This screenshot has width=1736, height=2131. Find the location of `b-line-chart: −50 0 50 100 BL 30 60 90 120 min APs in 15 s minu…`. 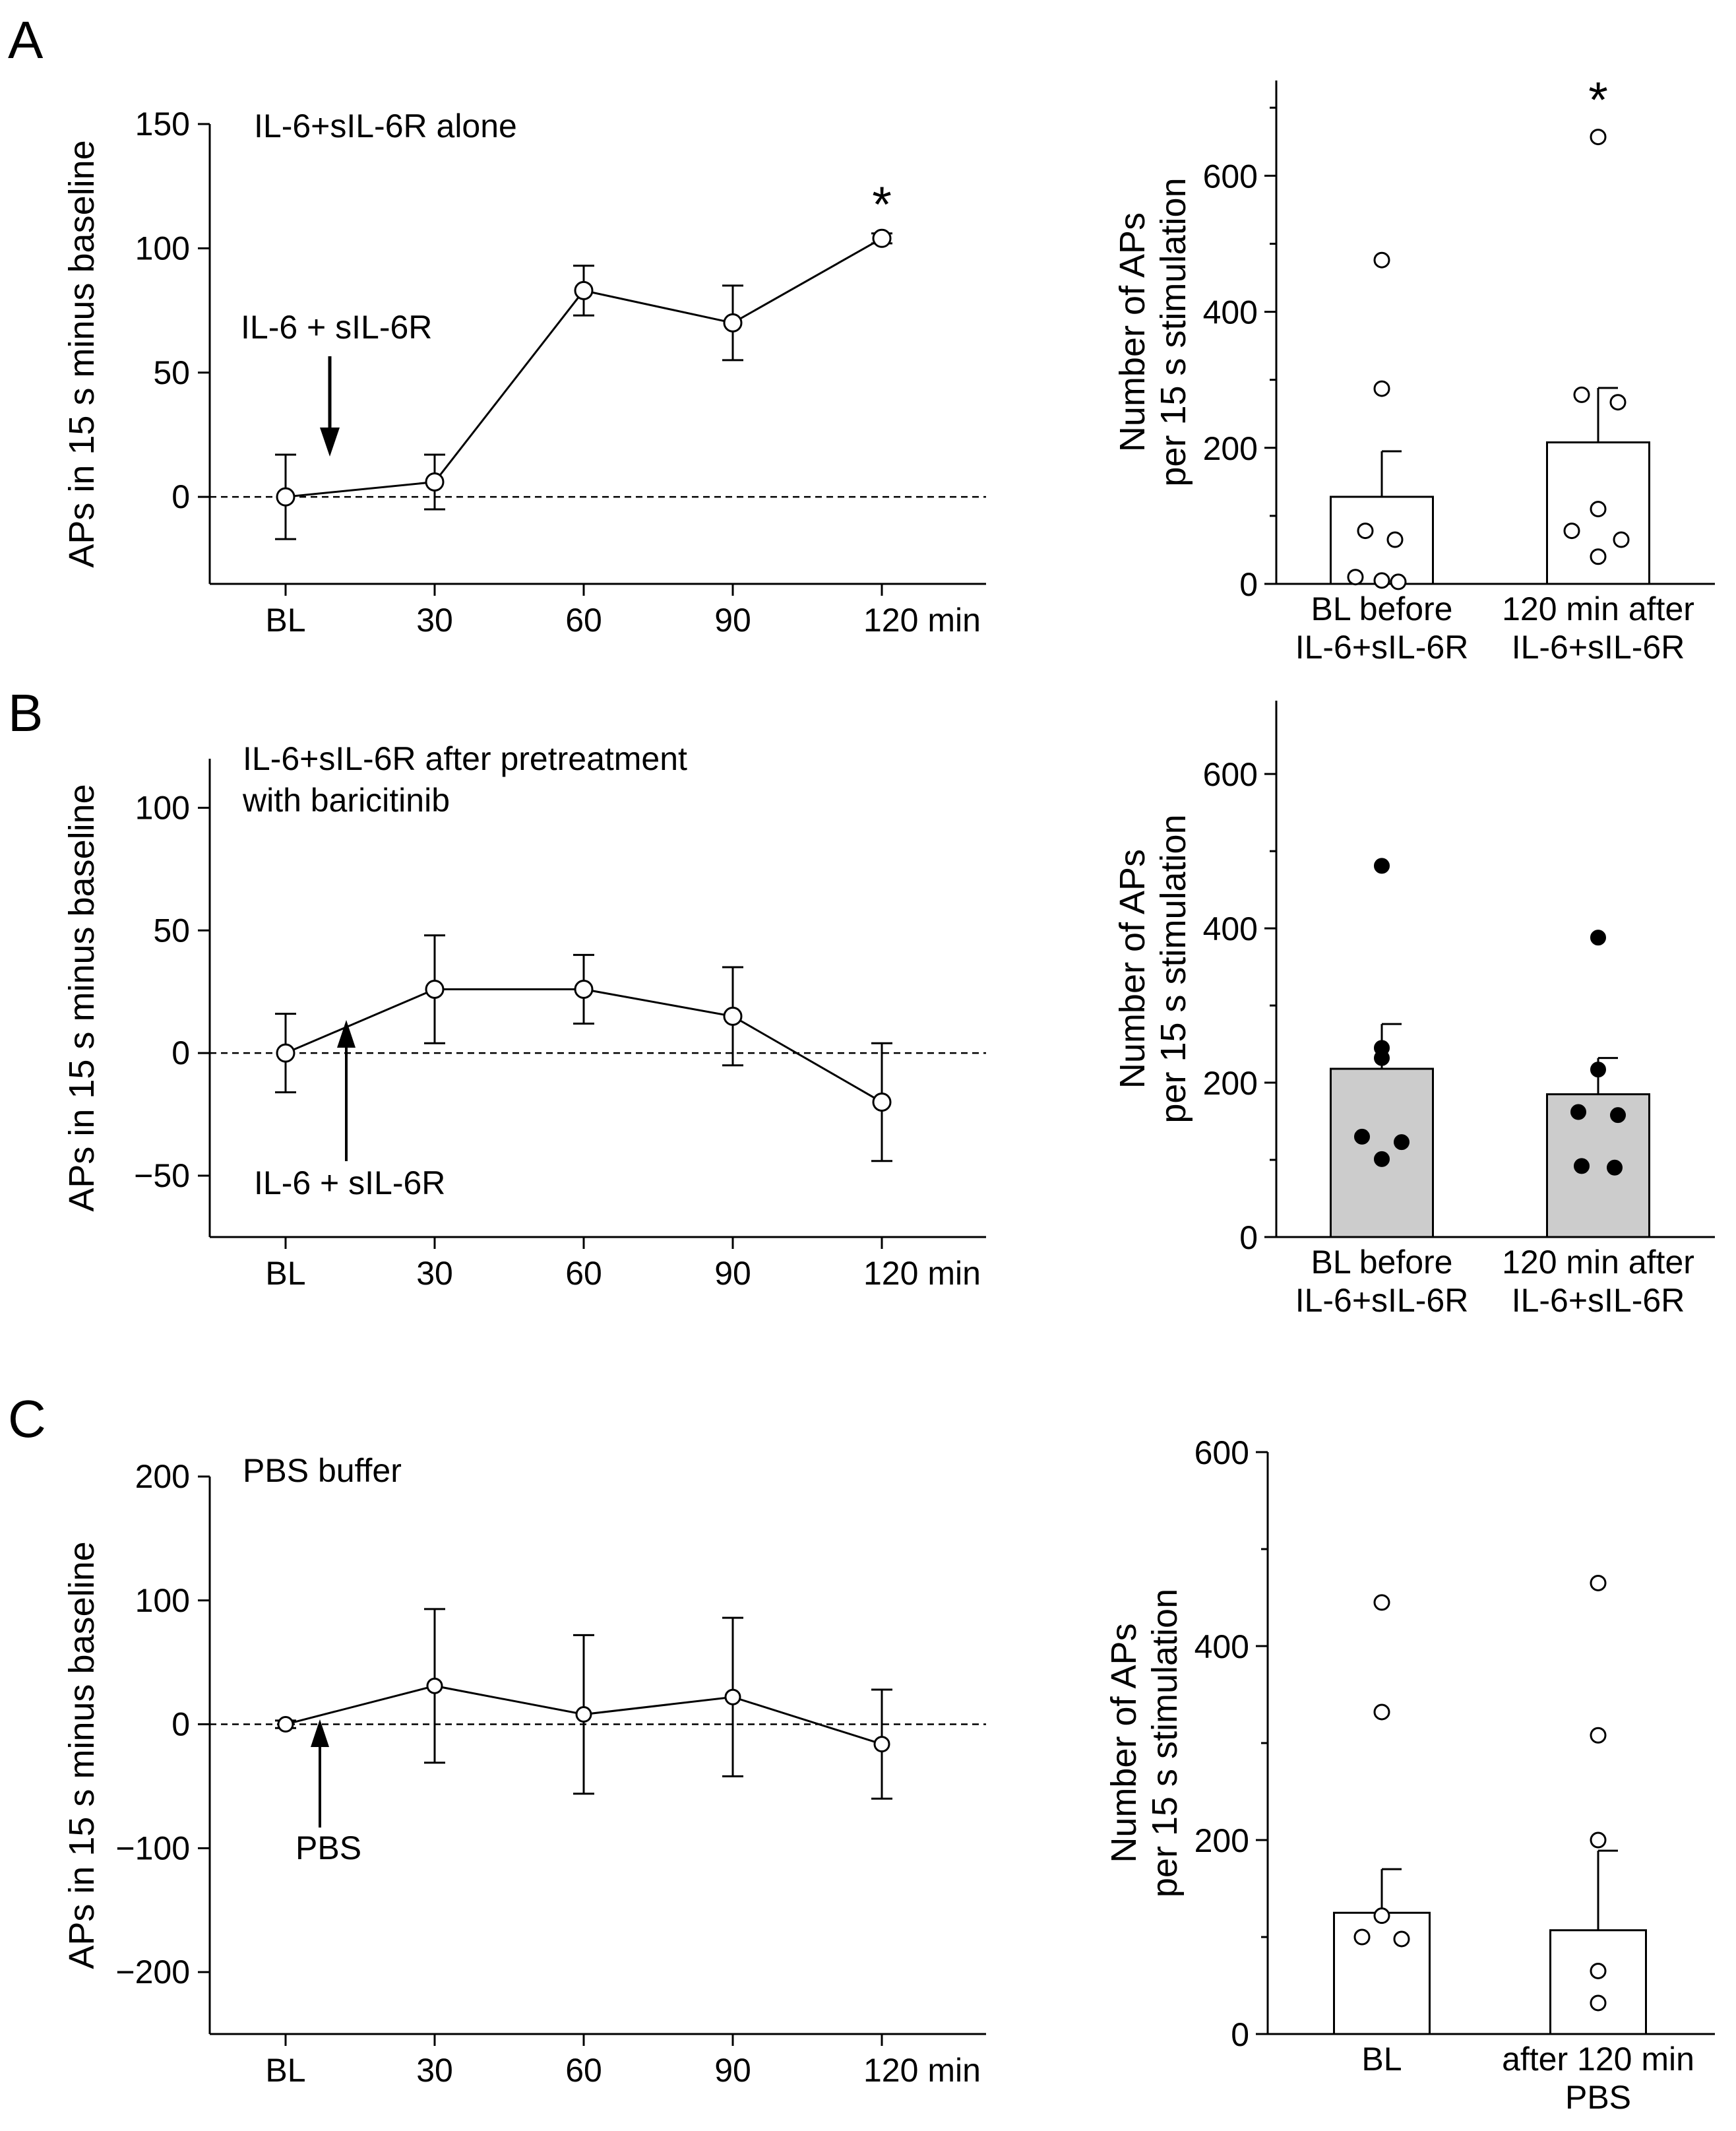

b-line-chart: −50 0 50 100 BL 30 60 90 120 min APs in 15 s minu… is located at coordinates (524, 1025).